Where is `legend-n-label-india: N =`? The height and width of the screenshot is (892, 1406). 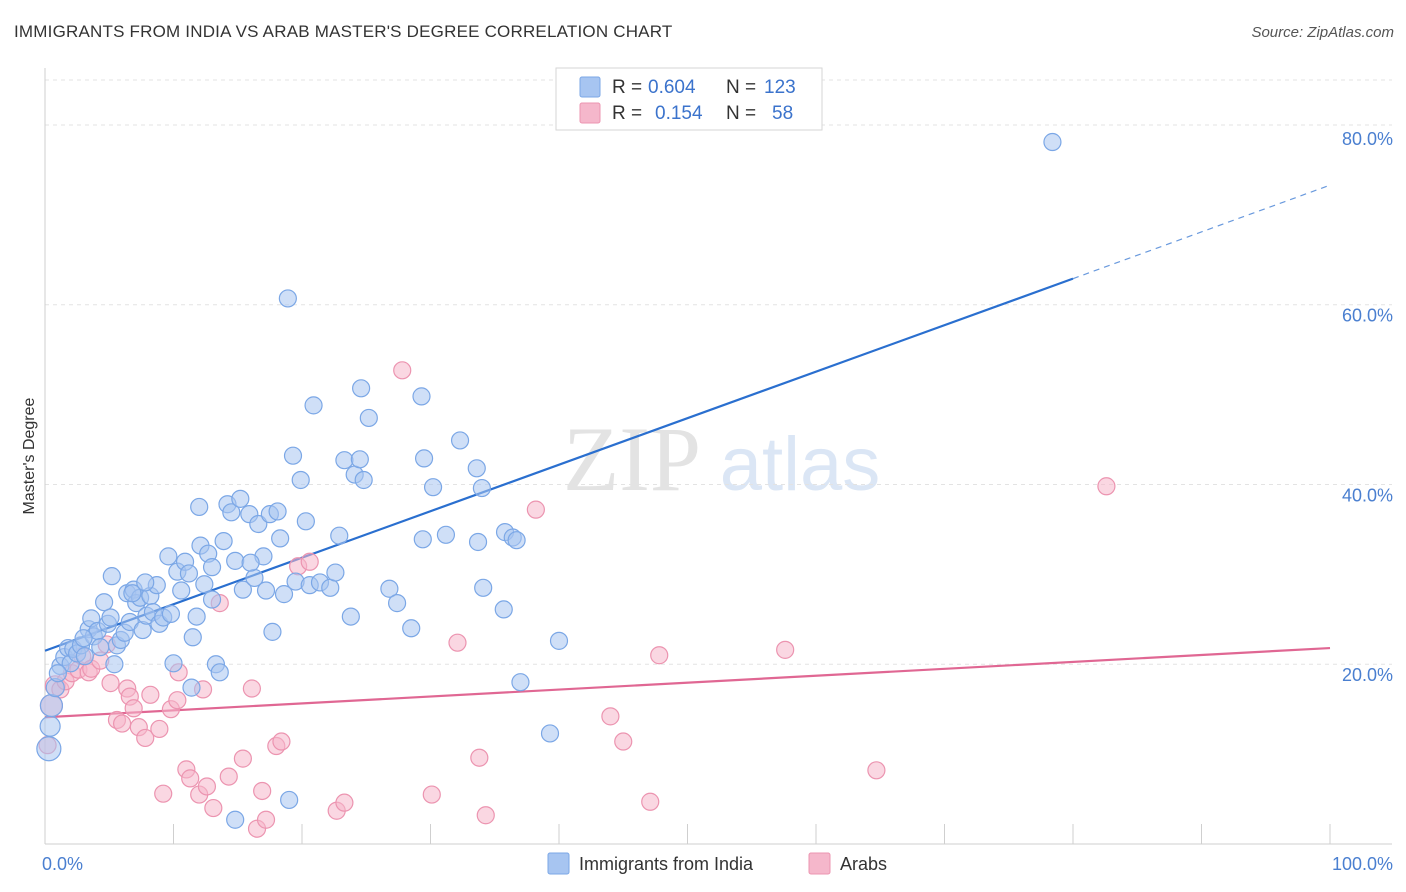 legend-n-label-india: N = is located at coordinates (741, 87).